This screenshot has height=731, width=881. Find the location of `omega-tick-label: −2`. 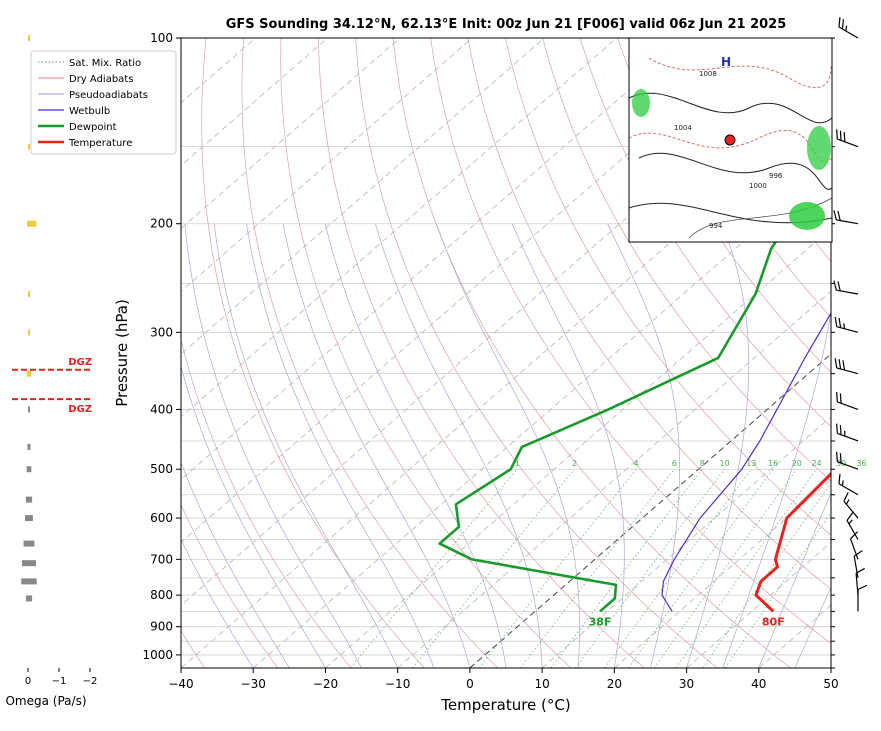

omega-tick-label: −2 is located at coordinates (90, 681).